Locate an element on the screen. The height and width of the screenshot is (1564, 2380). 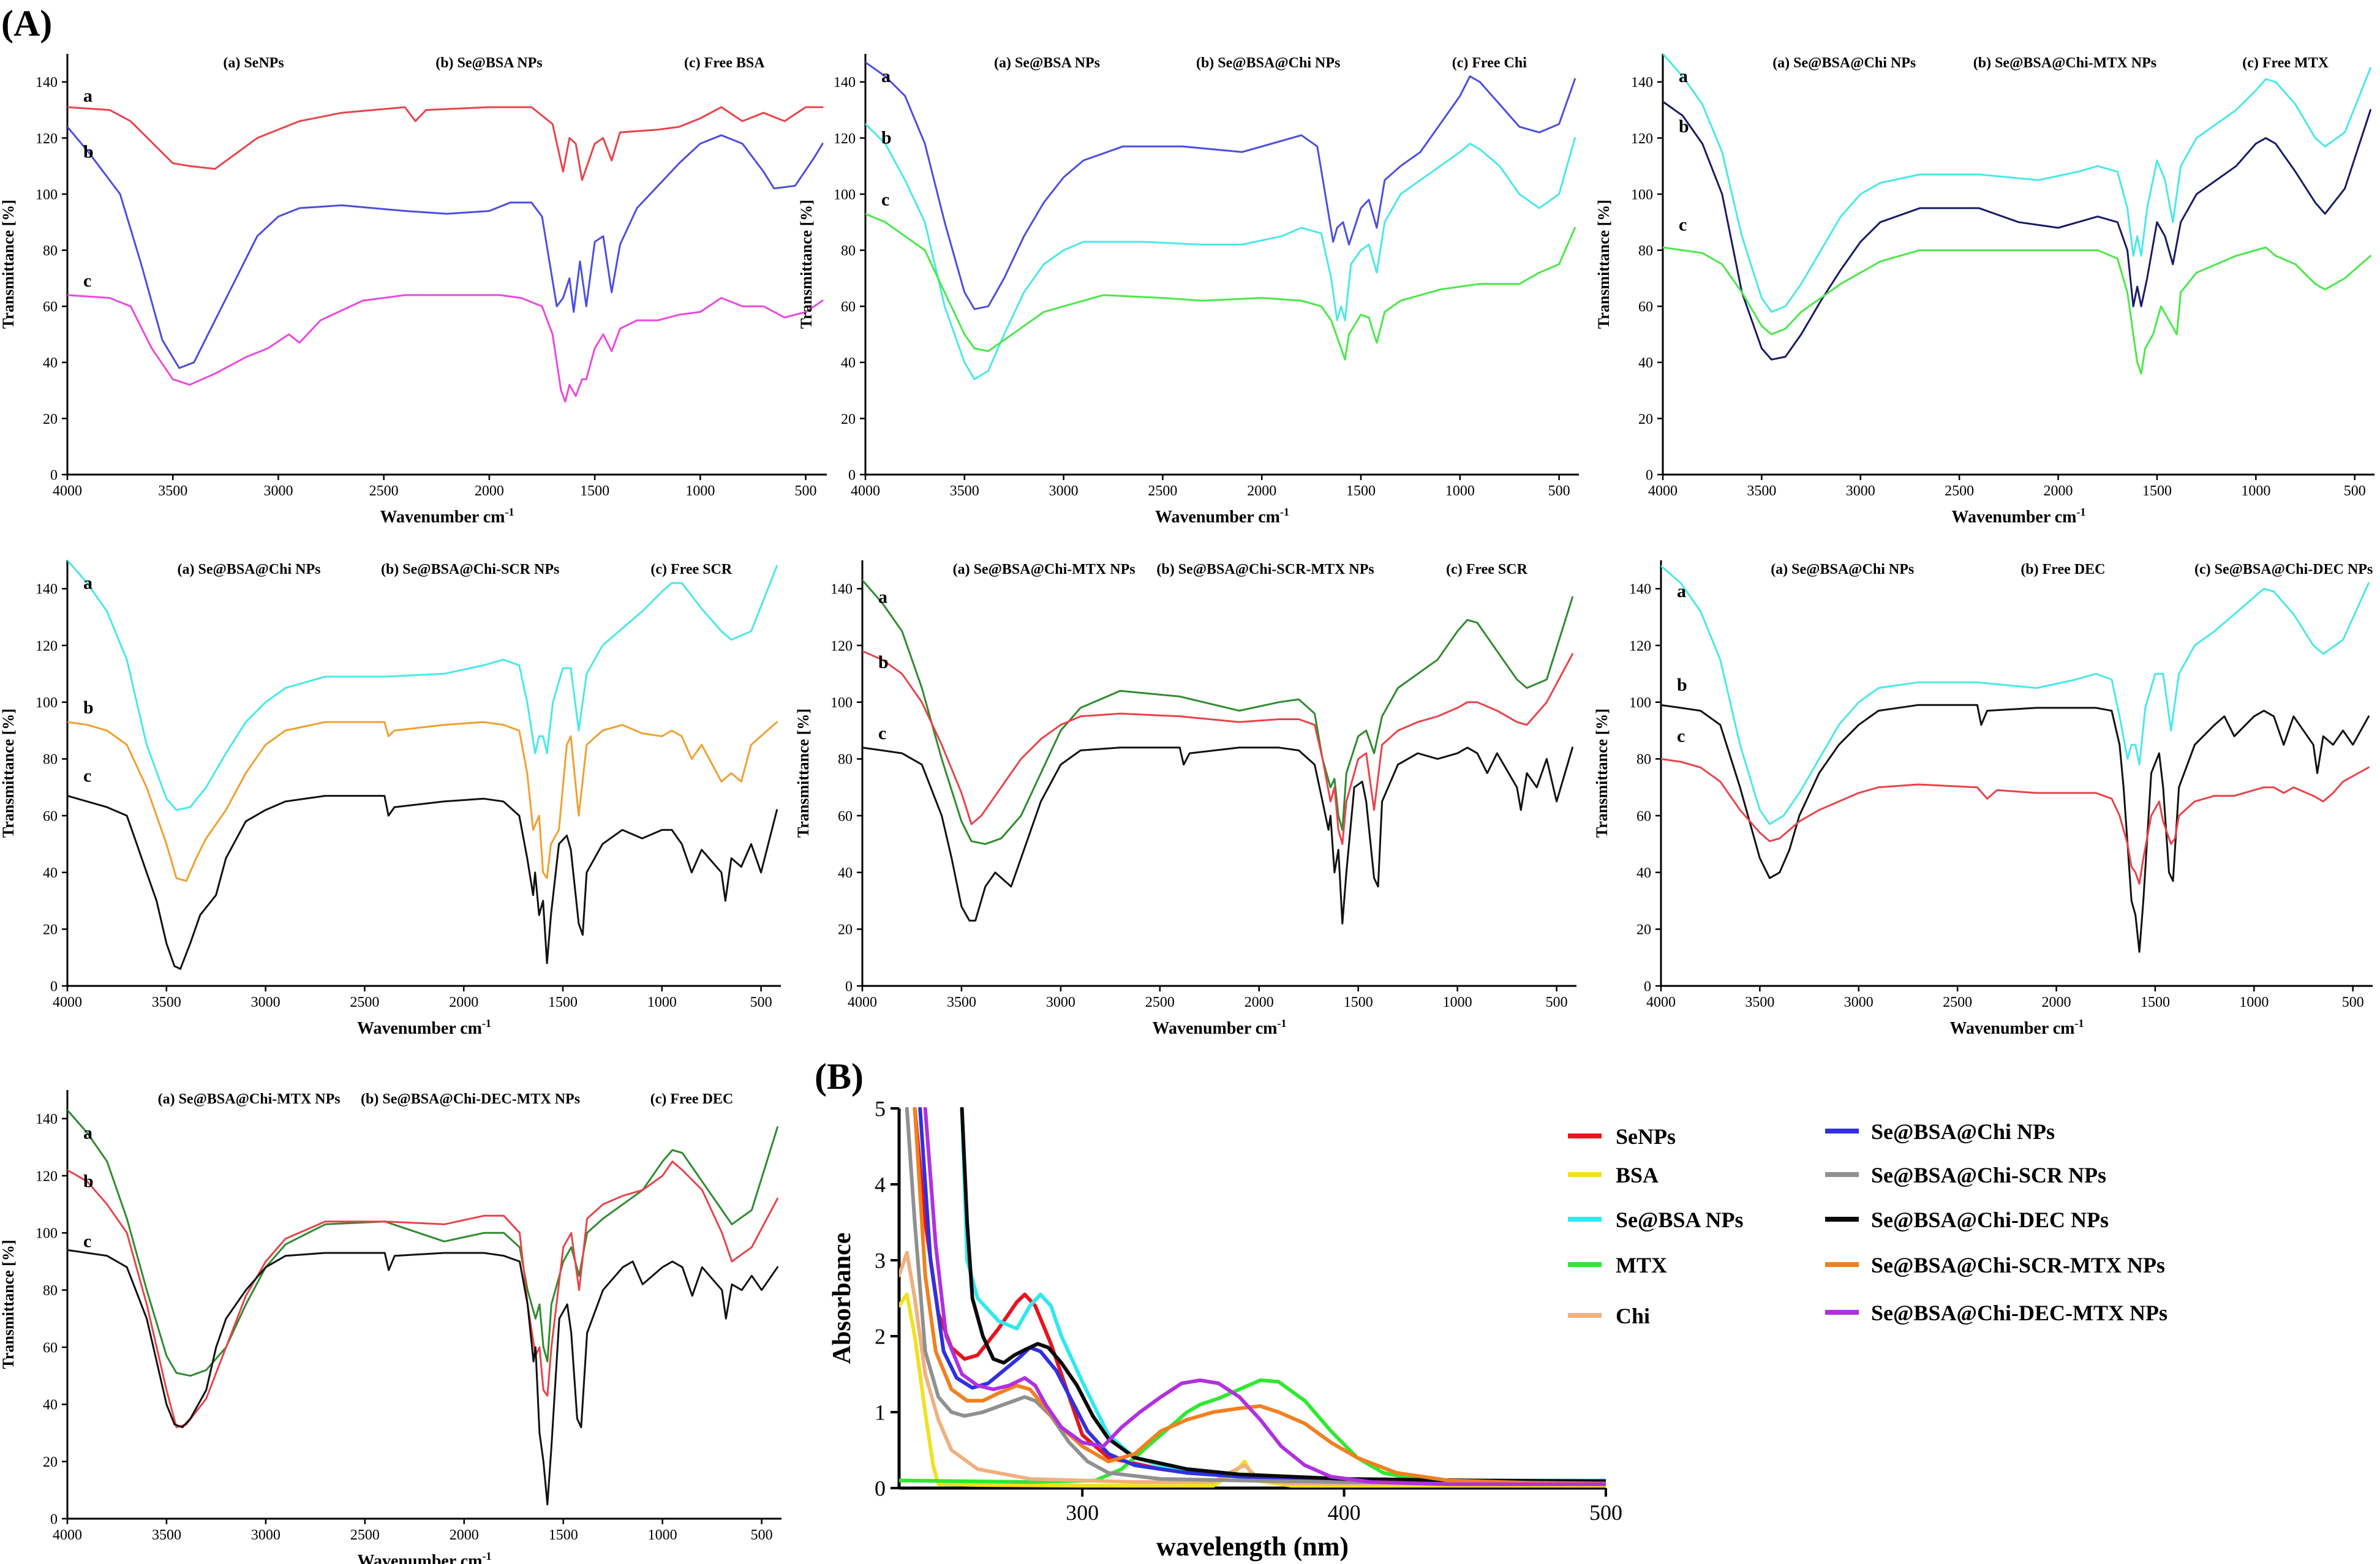
series-line-mtx is located at coordinates (1252, 1432).